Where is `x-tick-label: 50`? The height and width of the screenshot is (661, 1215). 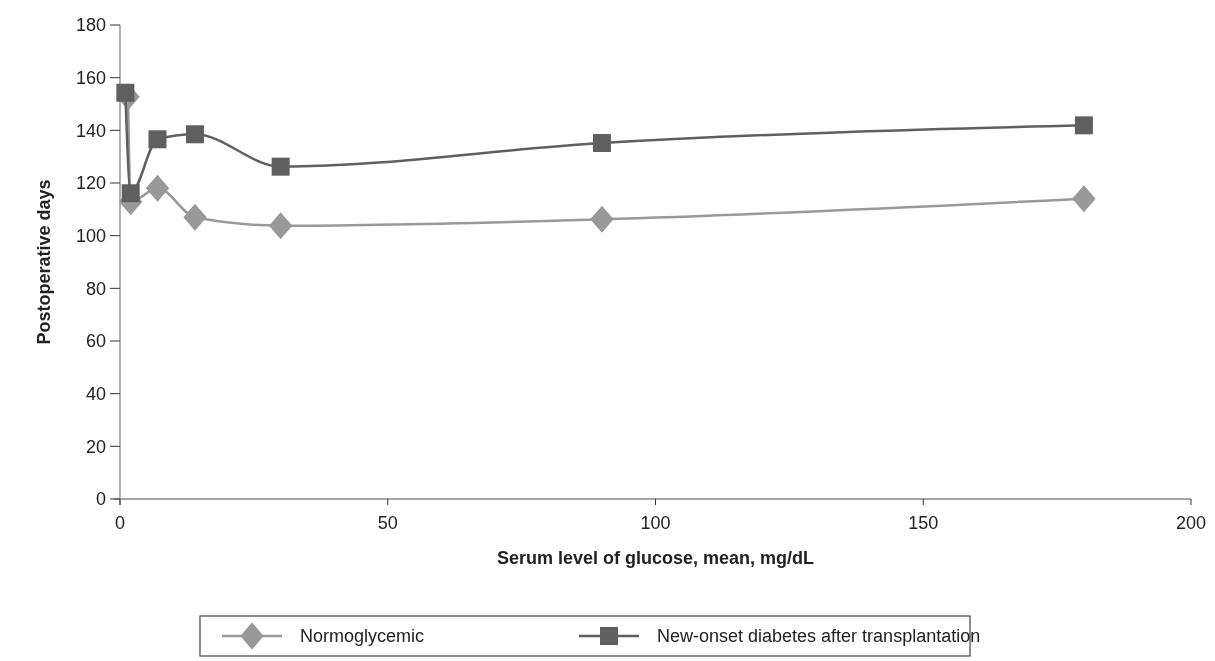
x-tick-label: 50 is located at coordinates (387, 523).